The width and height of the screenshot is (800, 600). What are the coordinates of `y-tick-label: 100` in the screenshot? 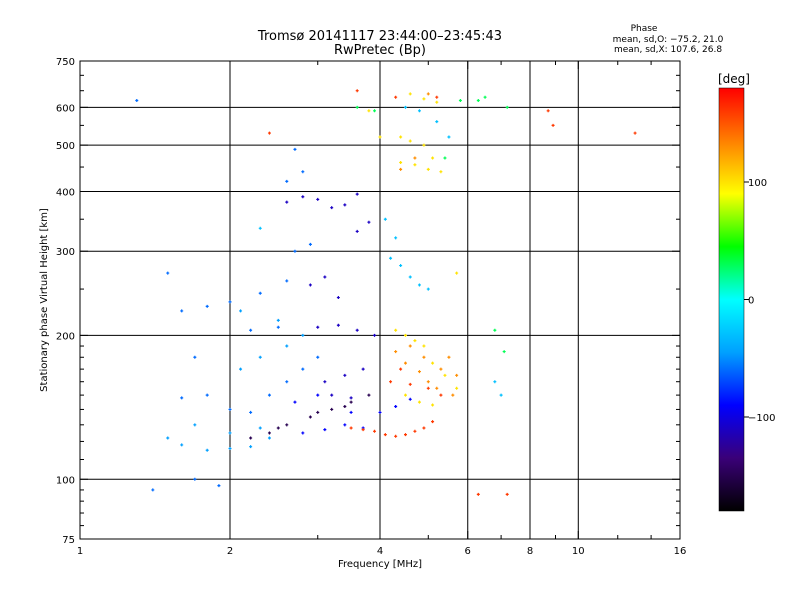 It's located at (65, 480).